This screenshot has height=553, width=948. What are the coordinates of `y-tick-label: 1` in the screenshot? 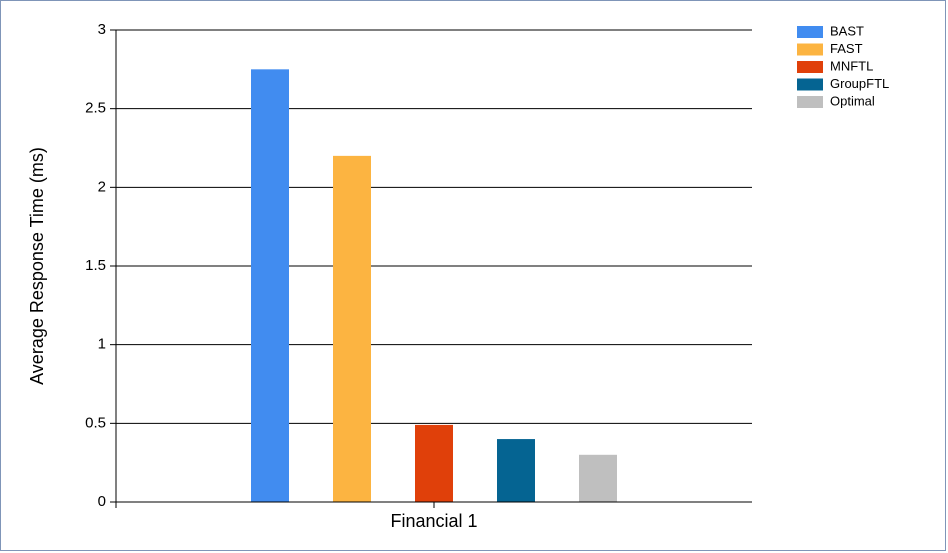 It's located at (102, 344).